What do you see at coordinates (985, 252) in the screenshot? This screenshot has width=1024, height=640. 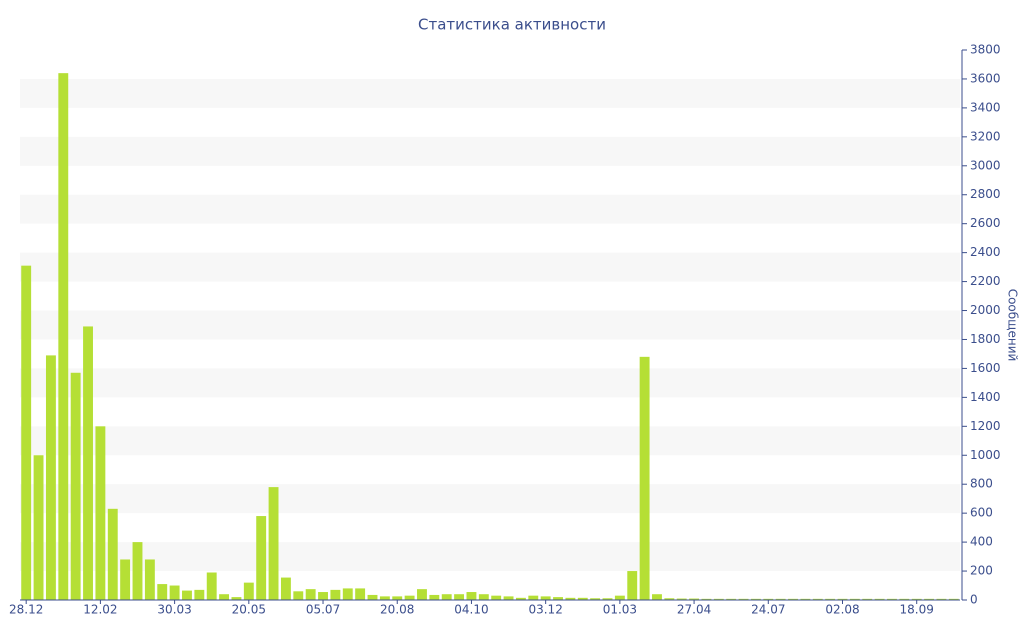 I see `y-tick-label: 2400` at bounding box center [985, 252].